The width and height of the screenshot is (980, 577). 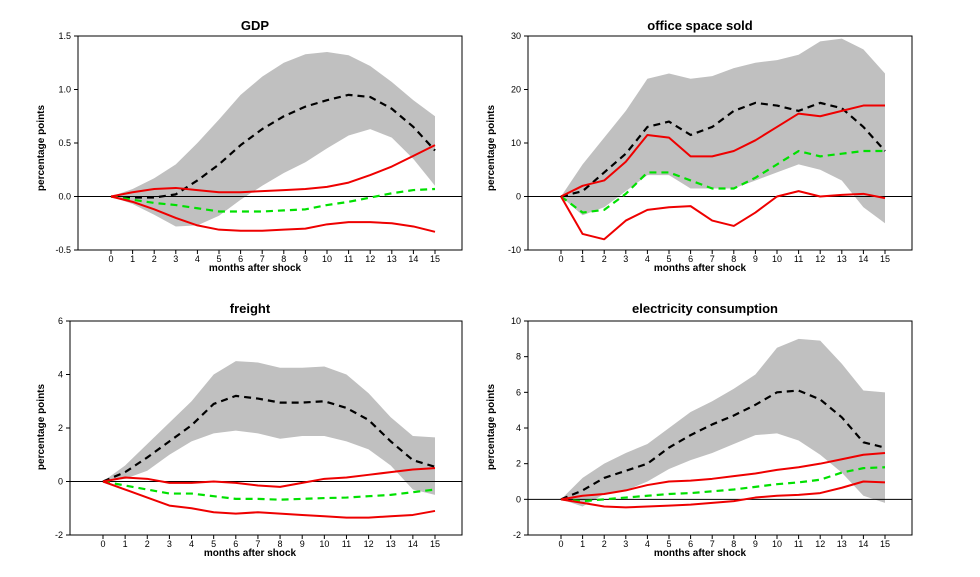 I want to click on y-tick-label: -2, so click(x=517, y=535).